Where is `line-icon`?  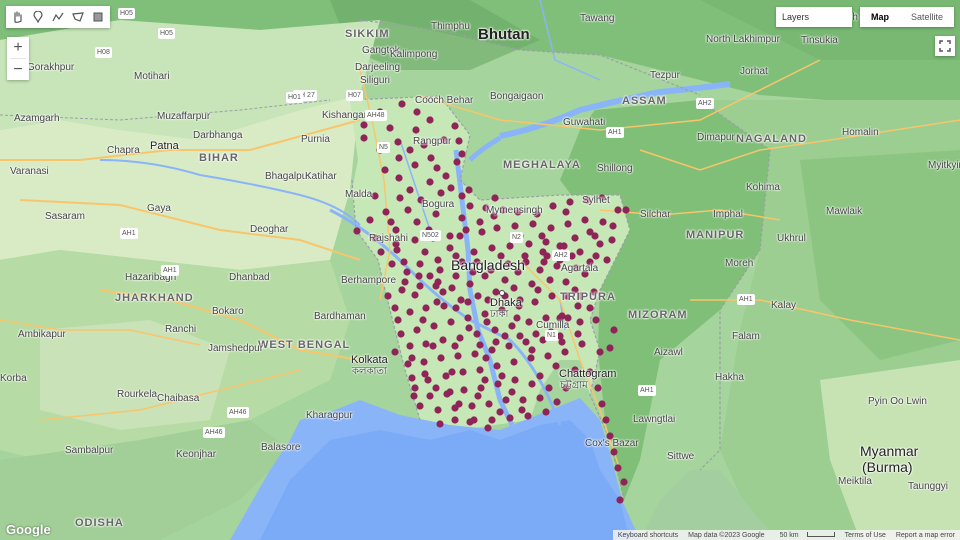
line-icon is located at coordinates (58, 17).